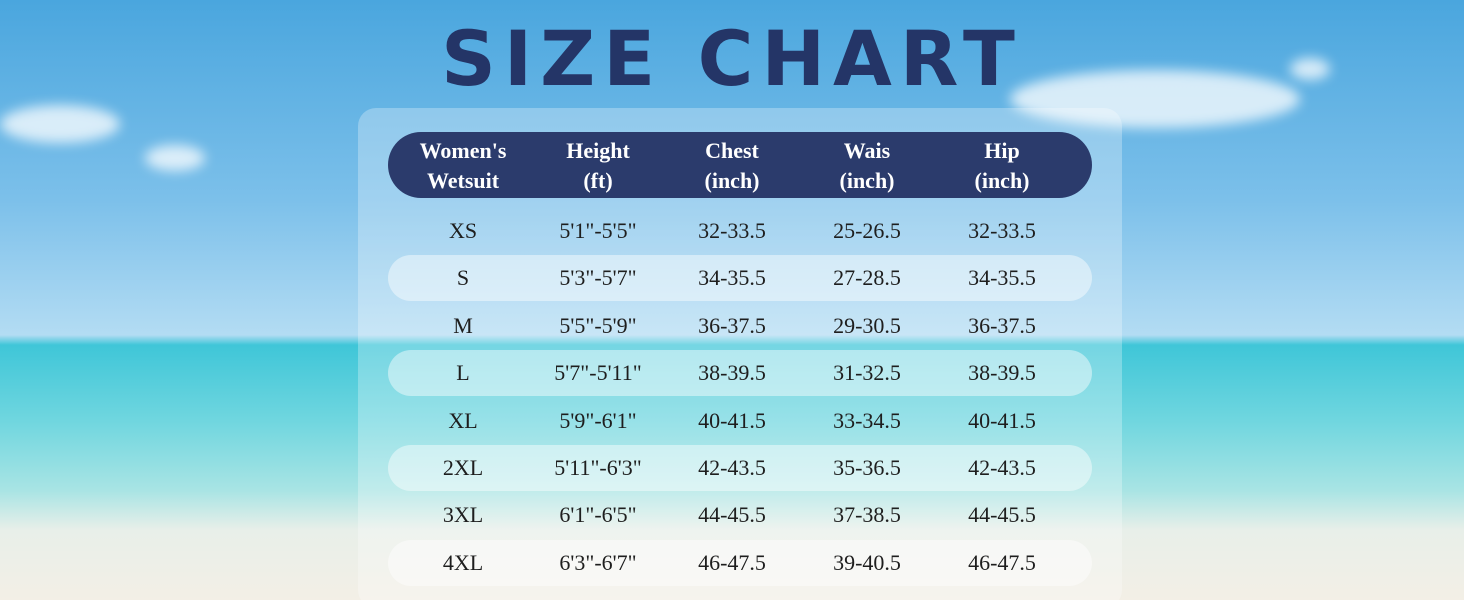 This screenshot has width=1464, height=600. I want to click on header-cell: Women's, so click(463, 150).